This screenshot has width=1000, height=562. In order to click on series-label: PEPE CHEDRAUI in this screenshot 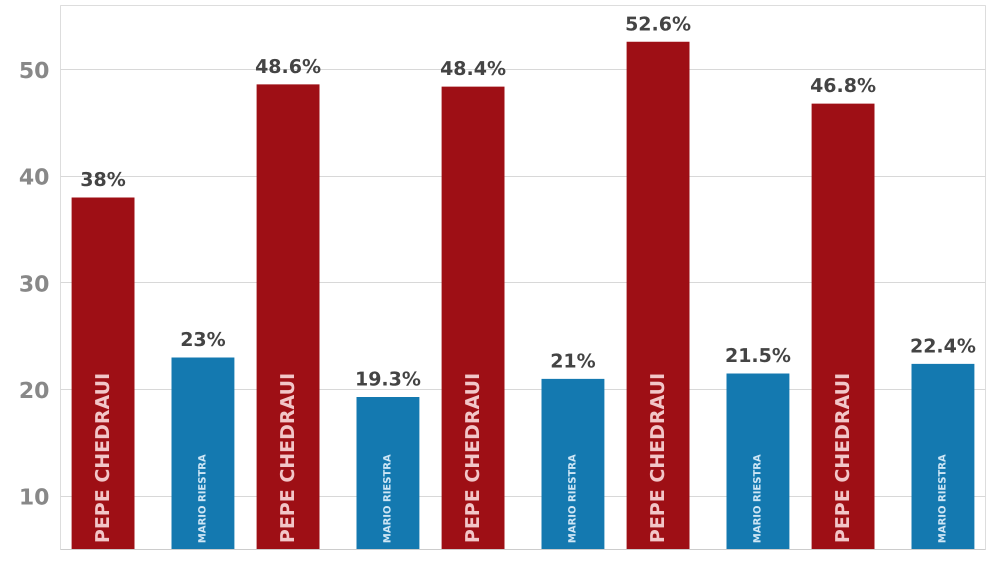, I will do `click(103, 458)`.